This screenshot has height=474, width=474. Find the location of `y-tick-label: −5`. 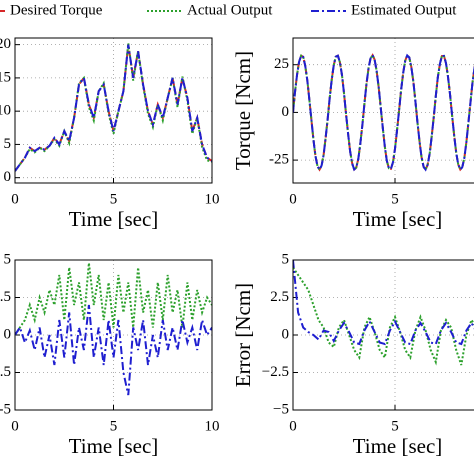

y-tick-label: −5 is located at coordinates (281, 409).